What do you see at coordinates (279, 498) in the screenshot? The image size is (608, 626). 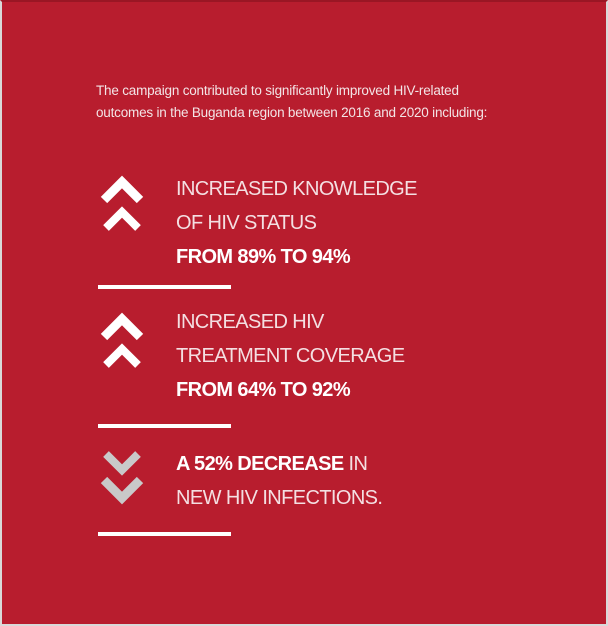 I see `item-line: NEW HIV INFECTIONS.` at bounding box center [279, 498].